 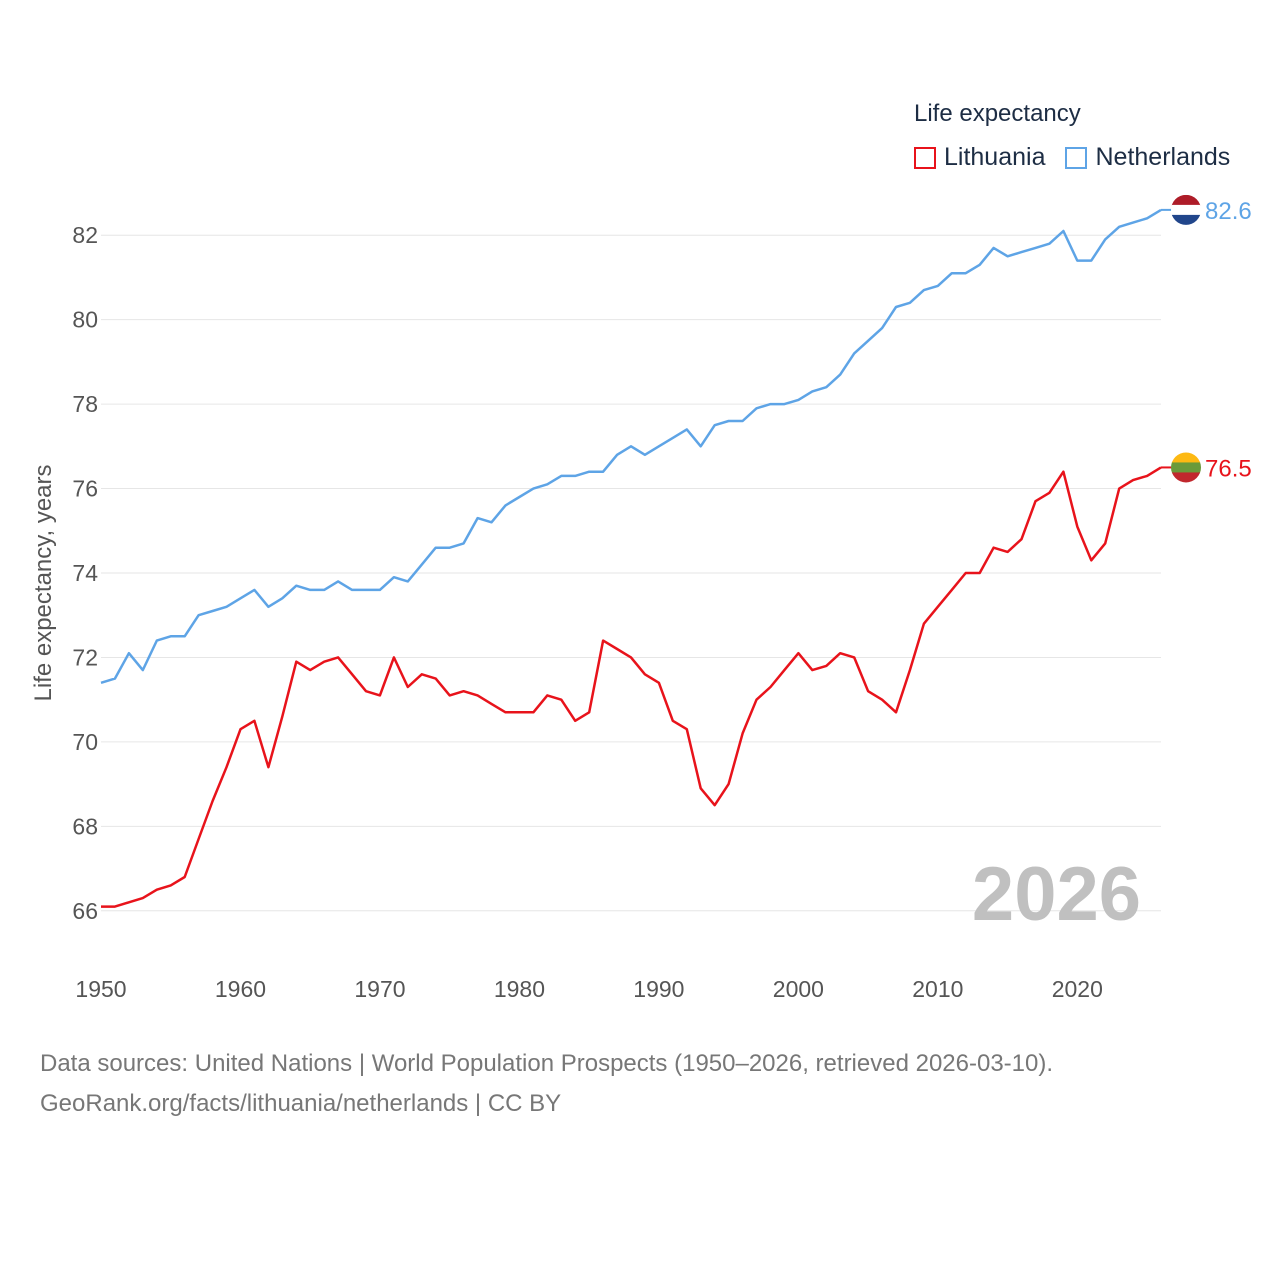 What do you see at coordinates (85, 742) in the screenshot?
I see `y-tick-label-70: 70` at bounding box center [85, 742].